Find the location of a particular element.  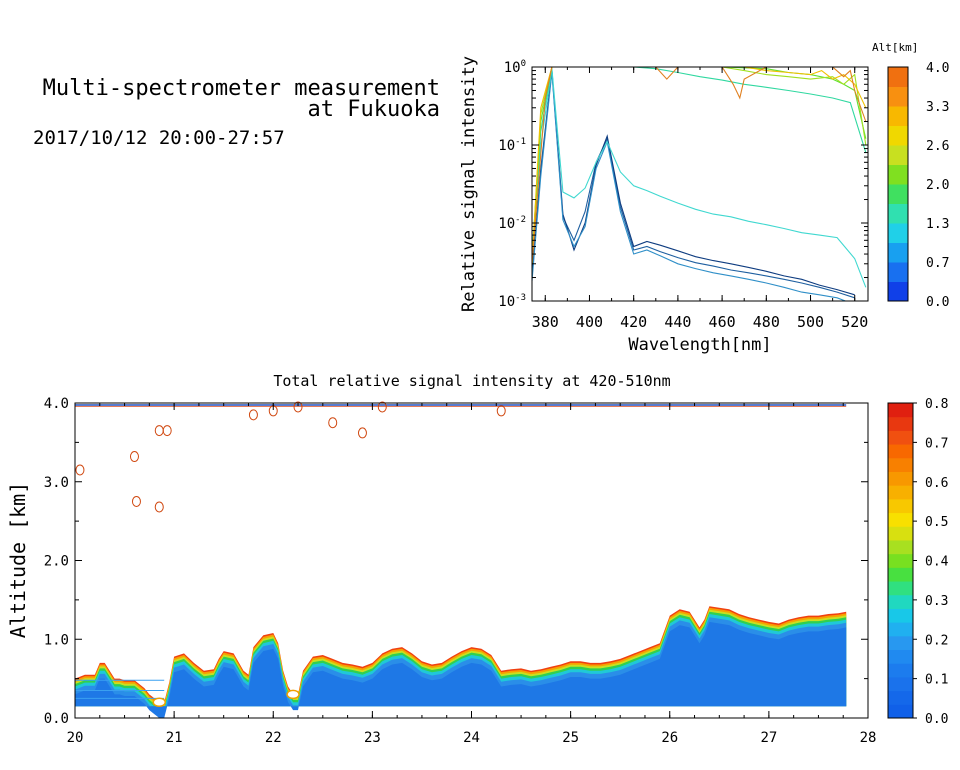

x-tick-label: 520 is located at coordinates (854, 322).